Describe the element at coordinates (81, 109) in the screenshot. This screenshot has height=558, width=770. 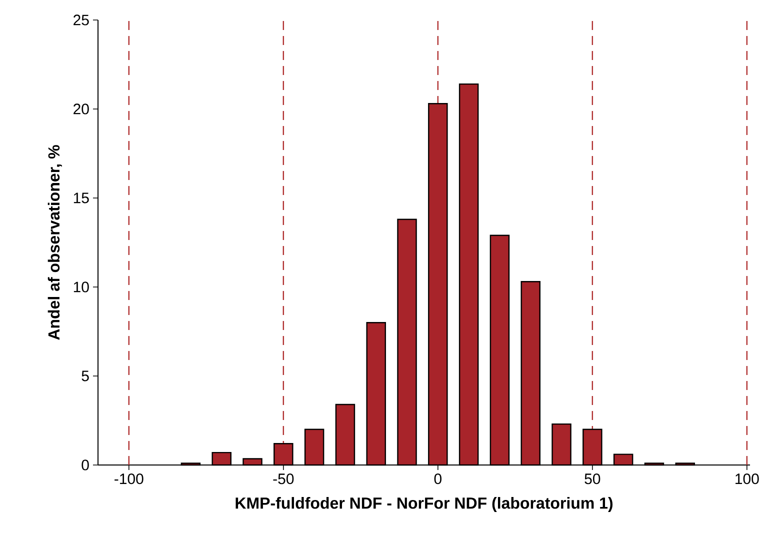
I see `y-tick-label: 20` at that location.